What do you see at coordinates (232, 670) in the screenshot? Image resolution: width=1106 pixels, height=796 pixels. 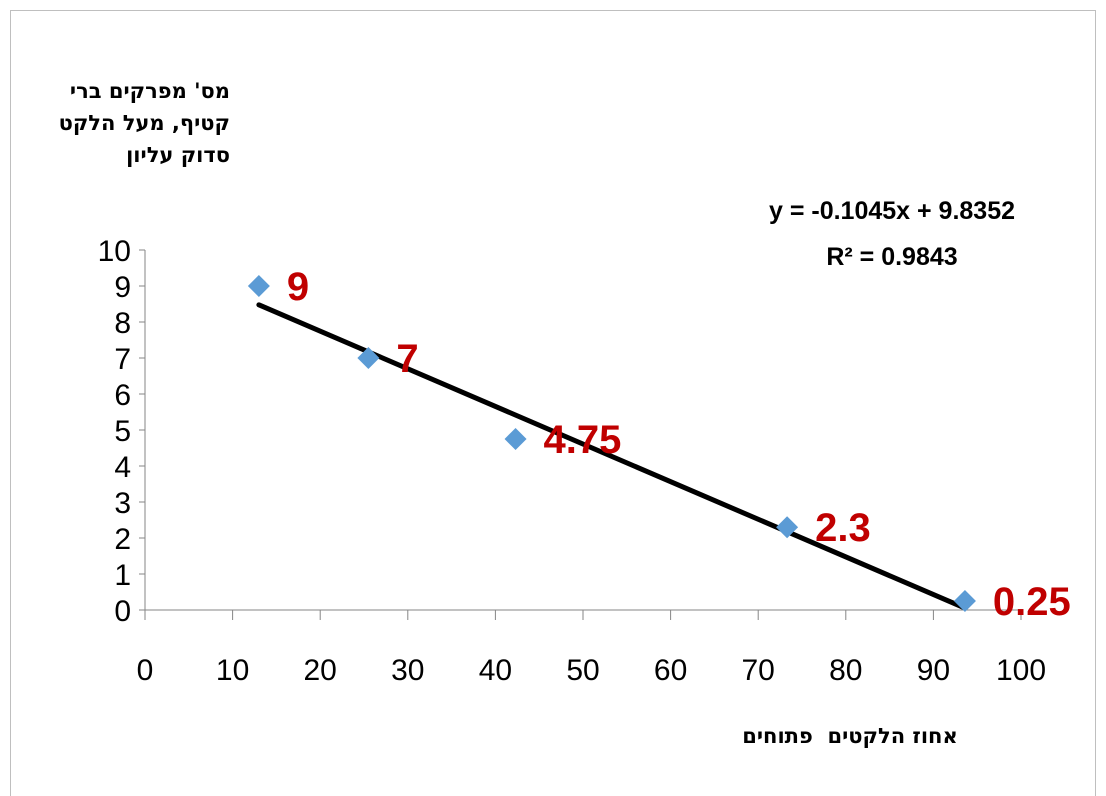 I see `x-tick-label: 10` at bounding box center [232, 670].